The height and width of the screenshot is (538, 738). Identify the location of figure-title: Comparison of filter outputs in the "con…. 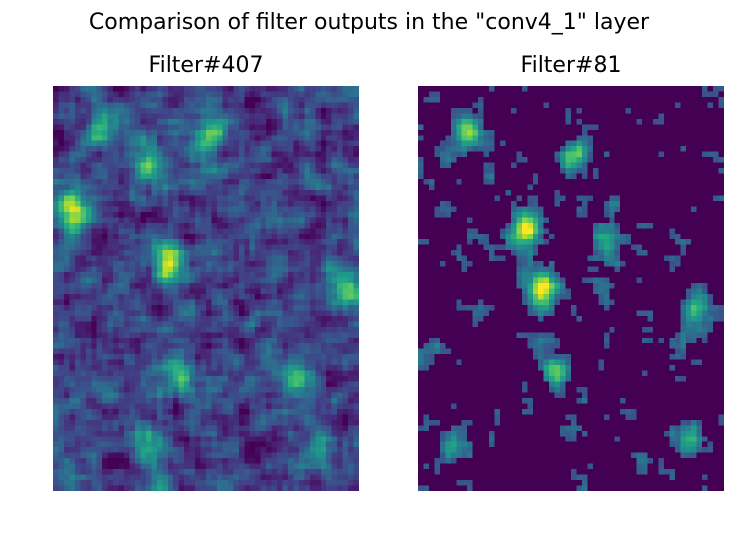
(369, 22).